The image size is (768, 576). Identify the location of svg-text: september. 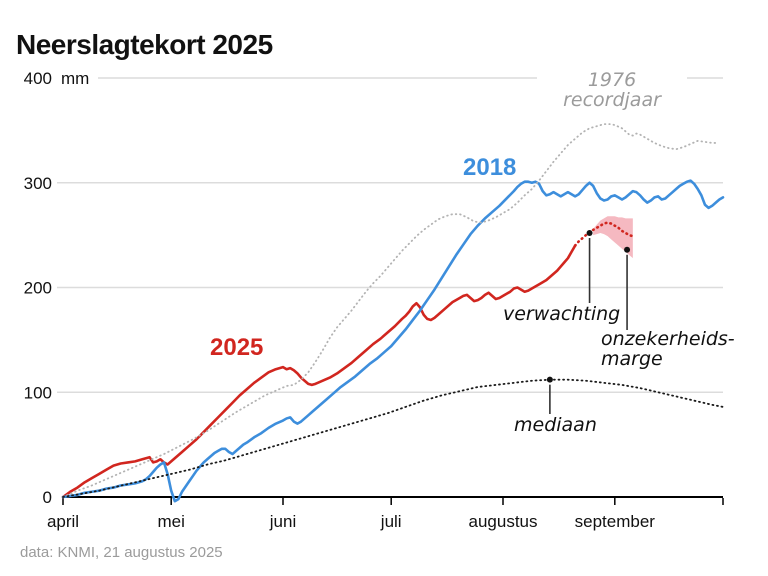
(615, 521).